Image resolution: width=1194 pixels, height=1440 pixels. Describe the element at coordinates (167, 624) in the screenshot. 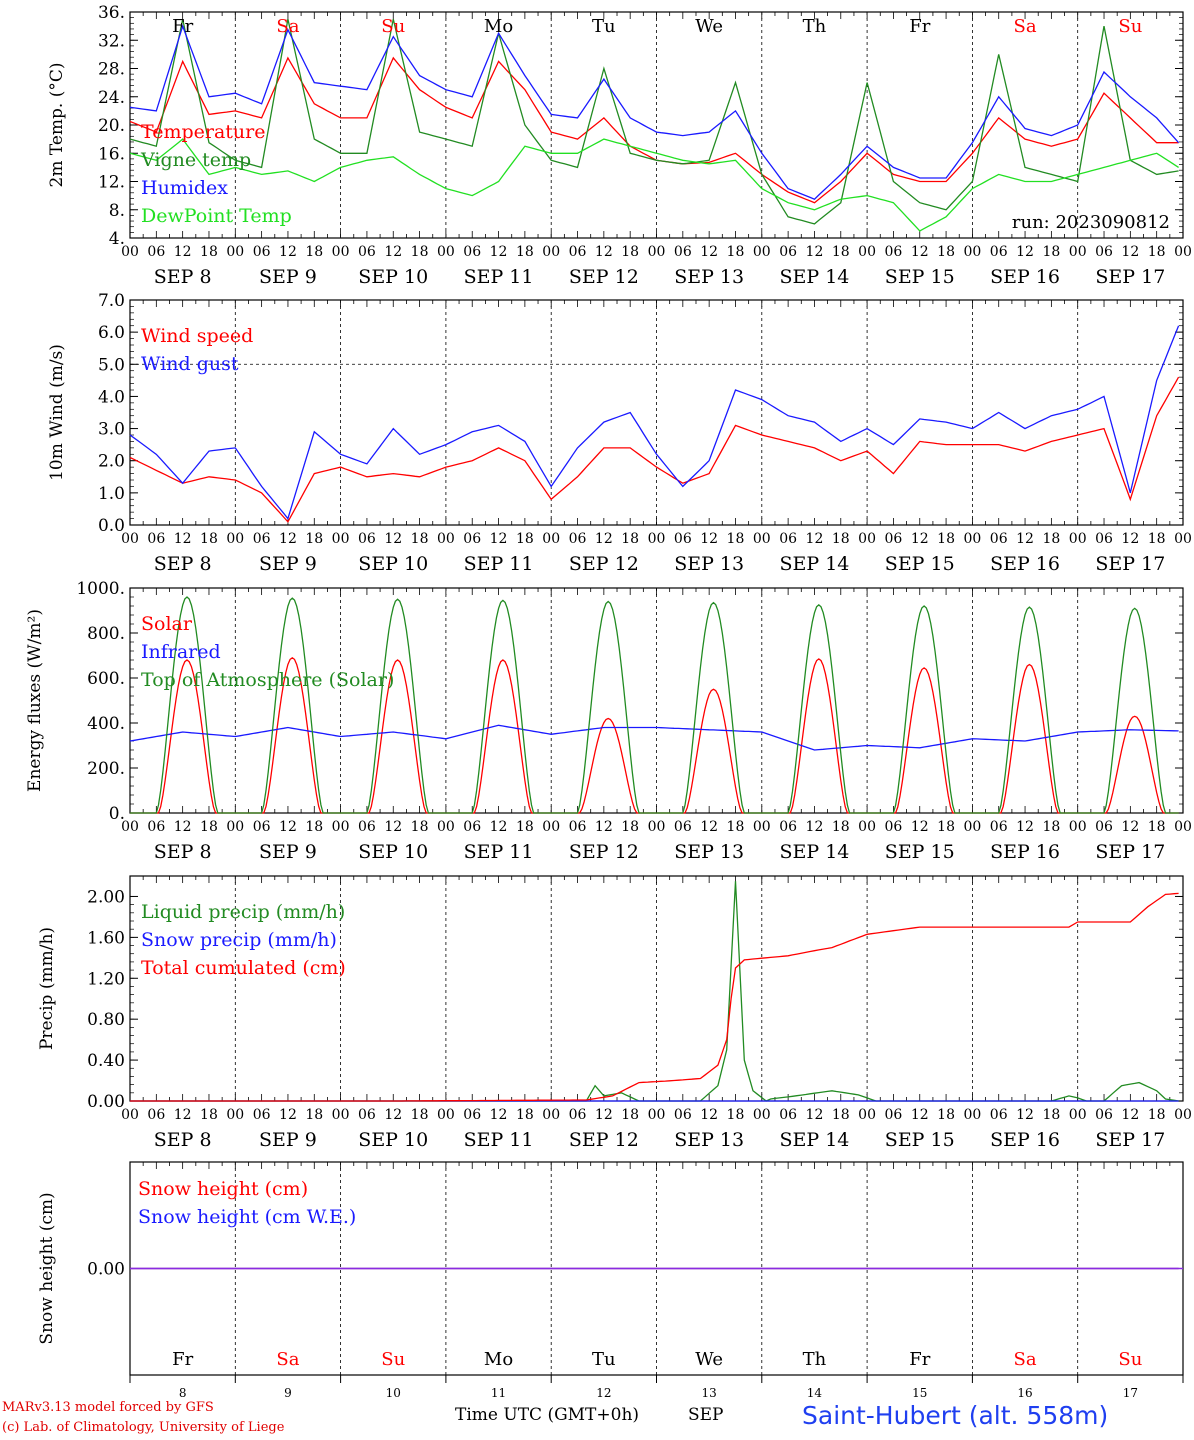

I see `legend-entry: Solar` at that location.